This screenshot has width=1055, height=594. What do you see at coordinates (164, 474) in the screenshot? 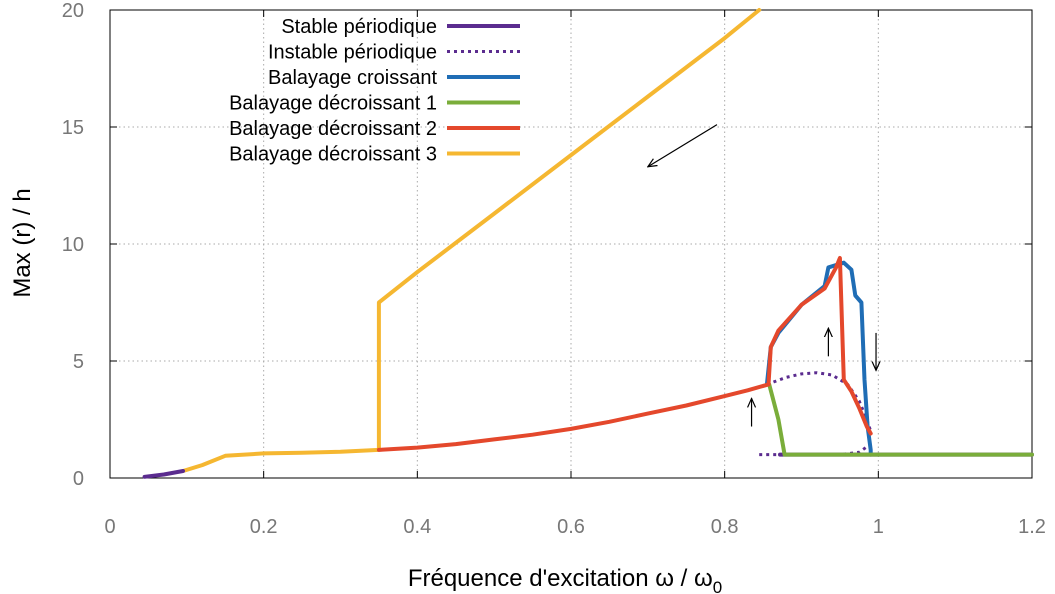
I see `series-line-stable-periodique` at bounding box center [164, 474].